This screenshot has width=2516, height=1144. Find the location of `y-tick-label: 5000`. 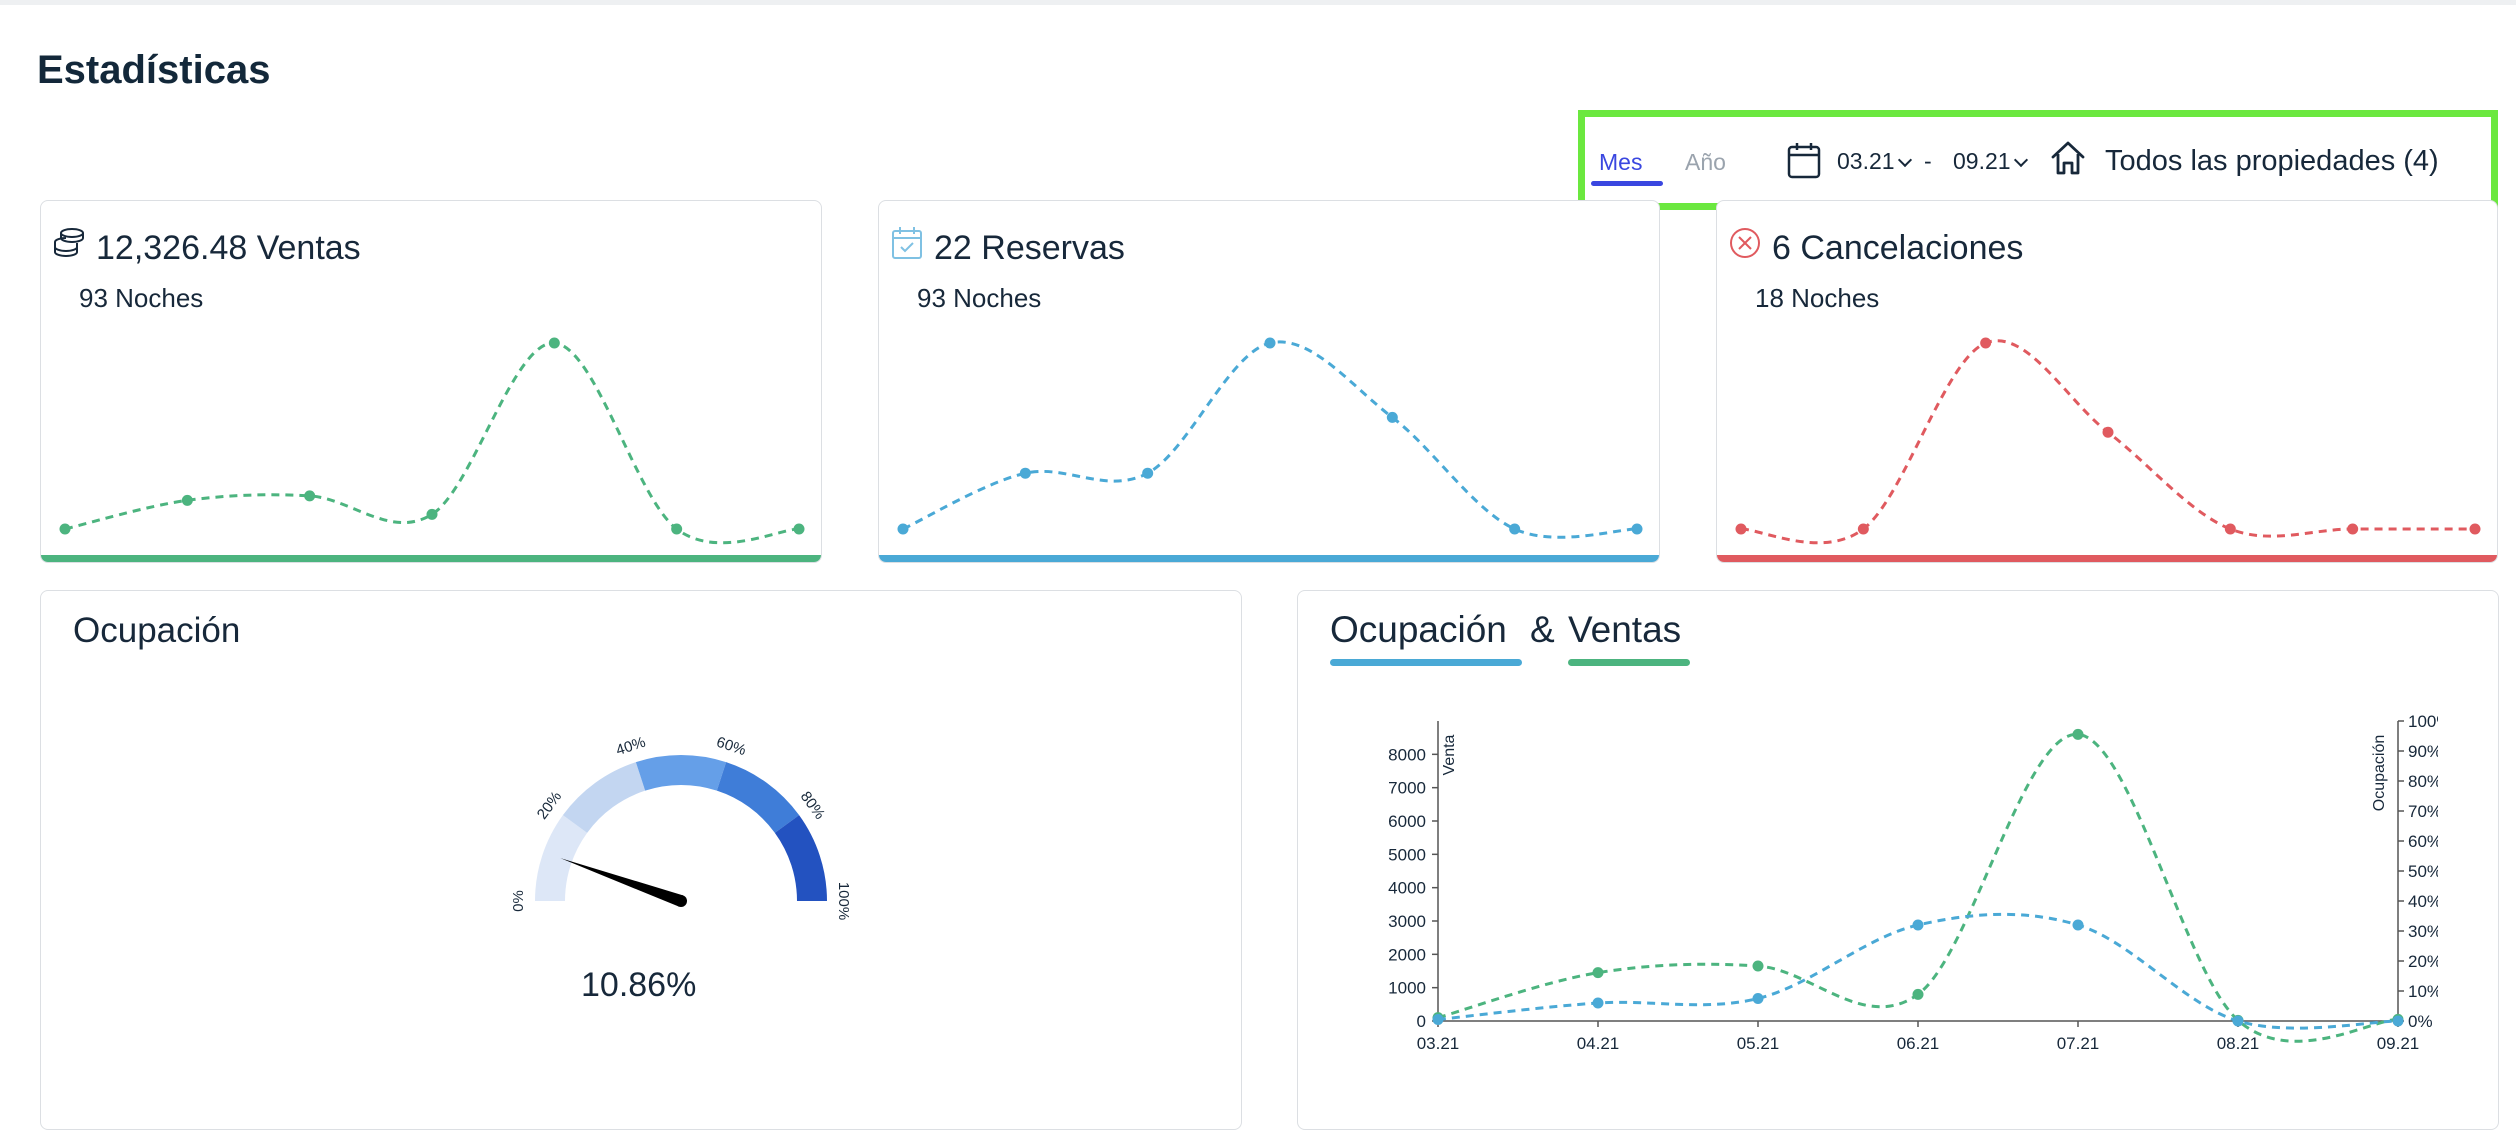

y-tick-label: 5000 is located at coordinates (1407, 854).